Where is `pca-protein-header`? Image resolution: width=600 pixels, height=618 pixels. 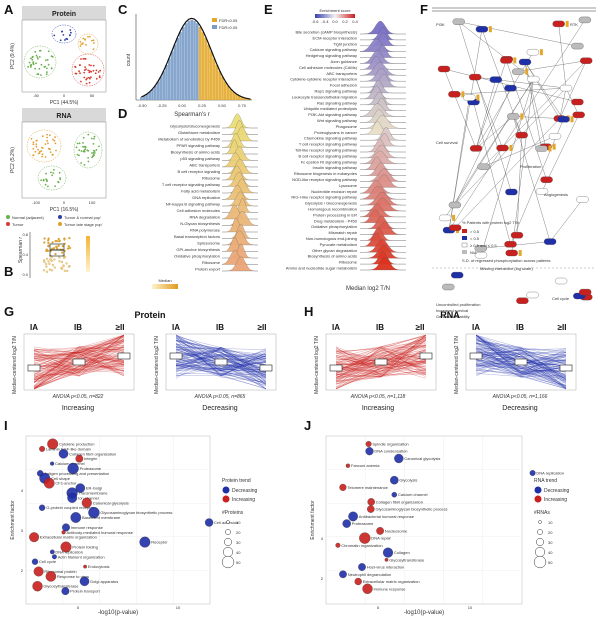 pca-protein-header is located at coordinates (64, 13).